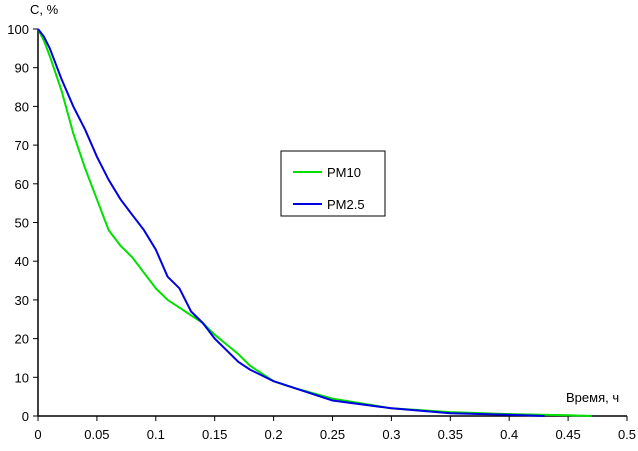 This screenshot has width=638, height=451. What do you see at coordinates (627, 434) in the screenshot?
I see `x-tick-label: 0.5` at bounding box center [627, 434].